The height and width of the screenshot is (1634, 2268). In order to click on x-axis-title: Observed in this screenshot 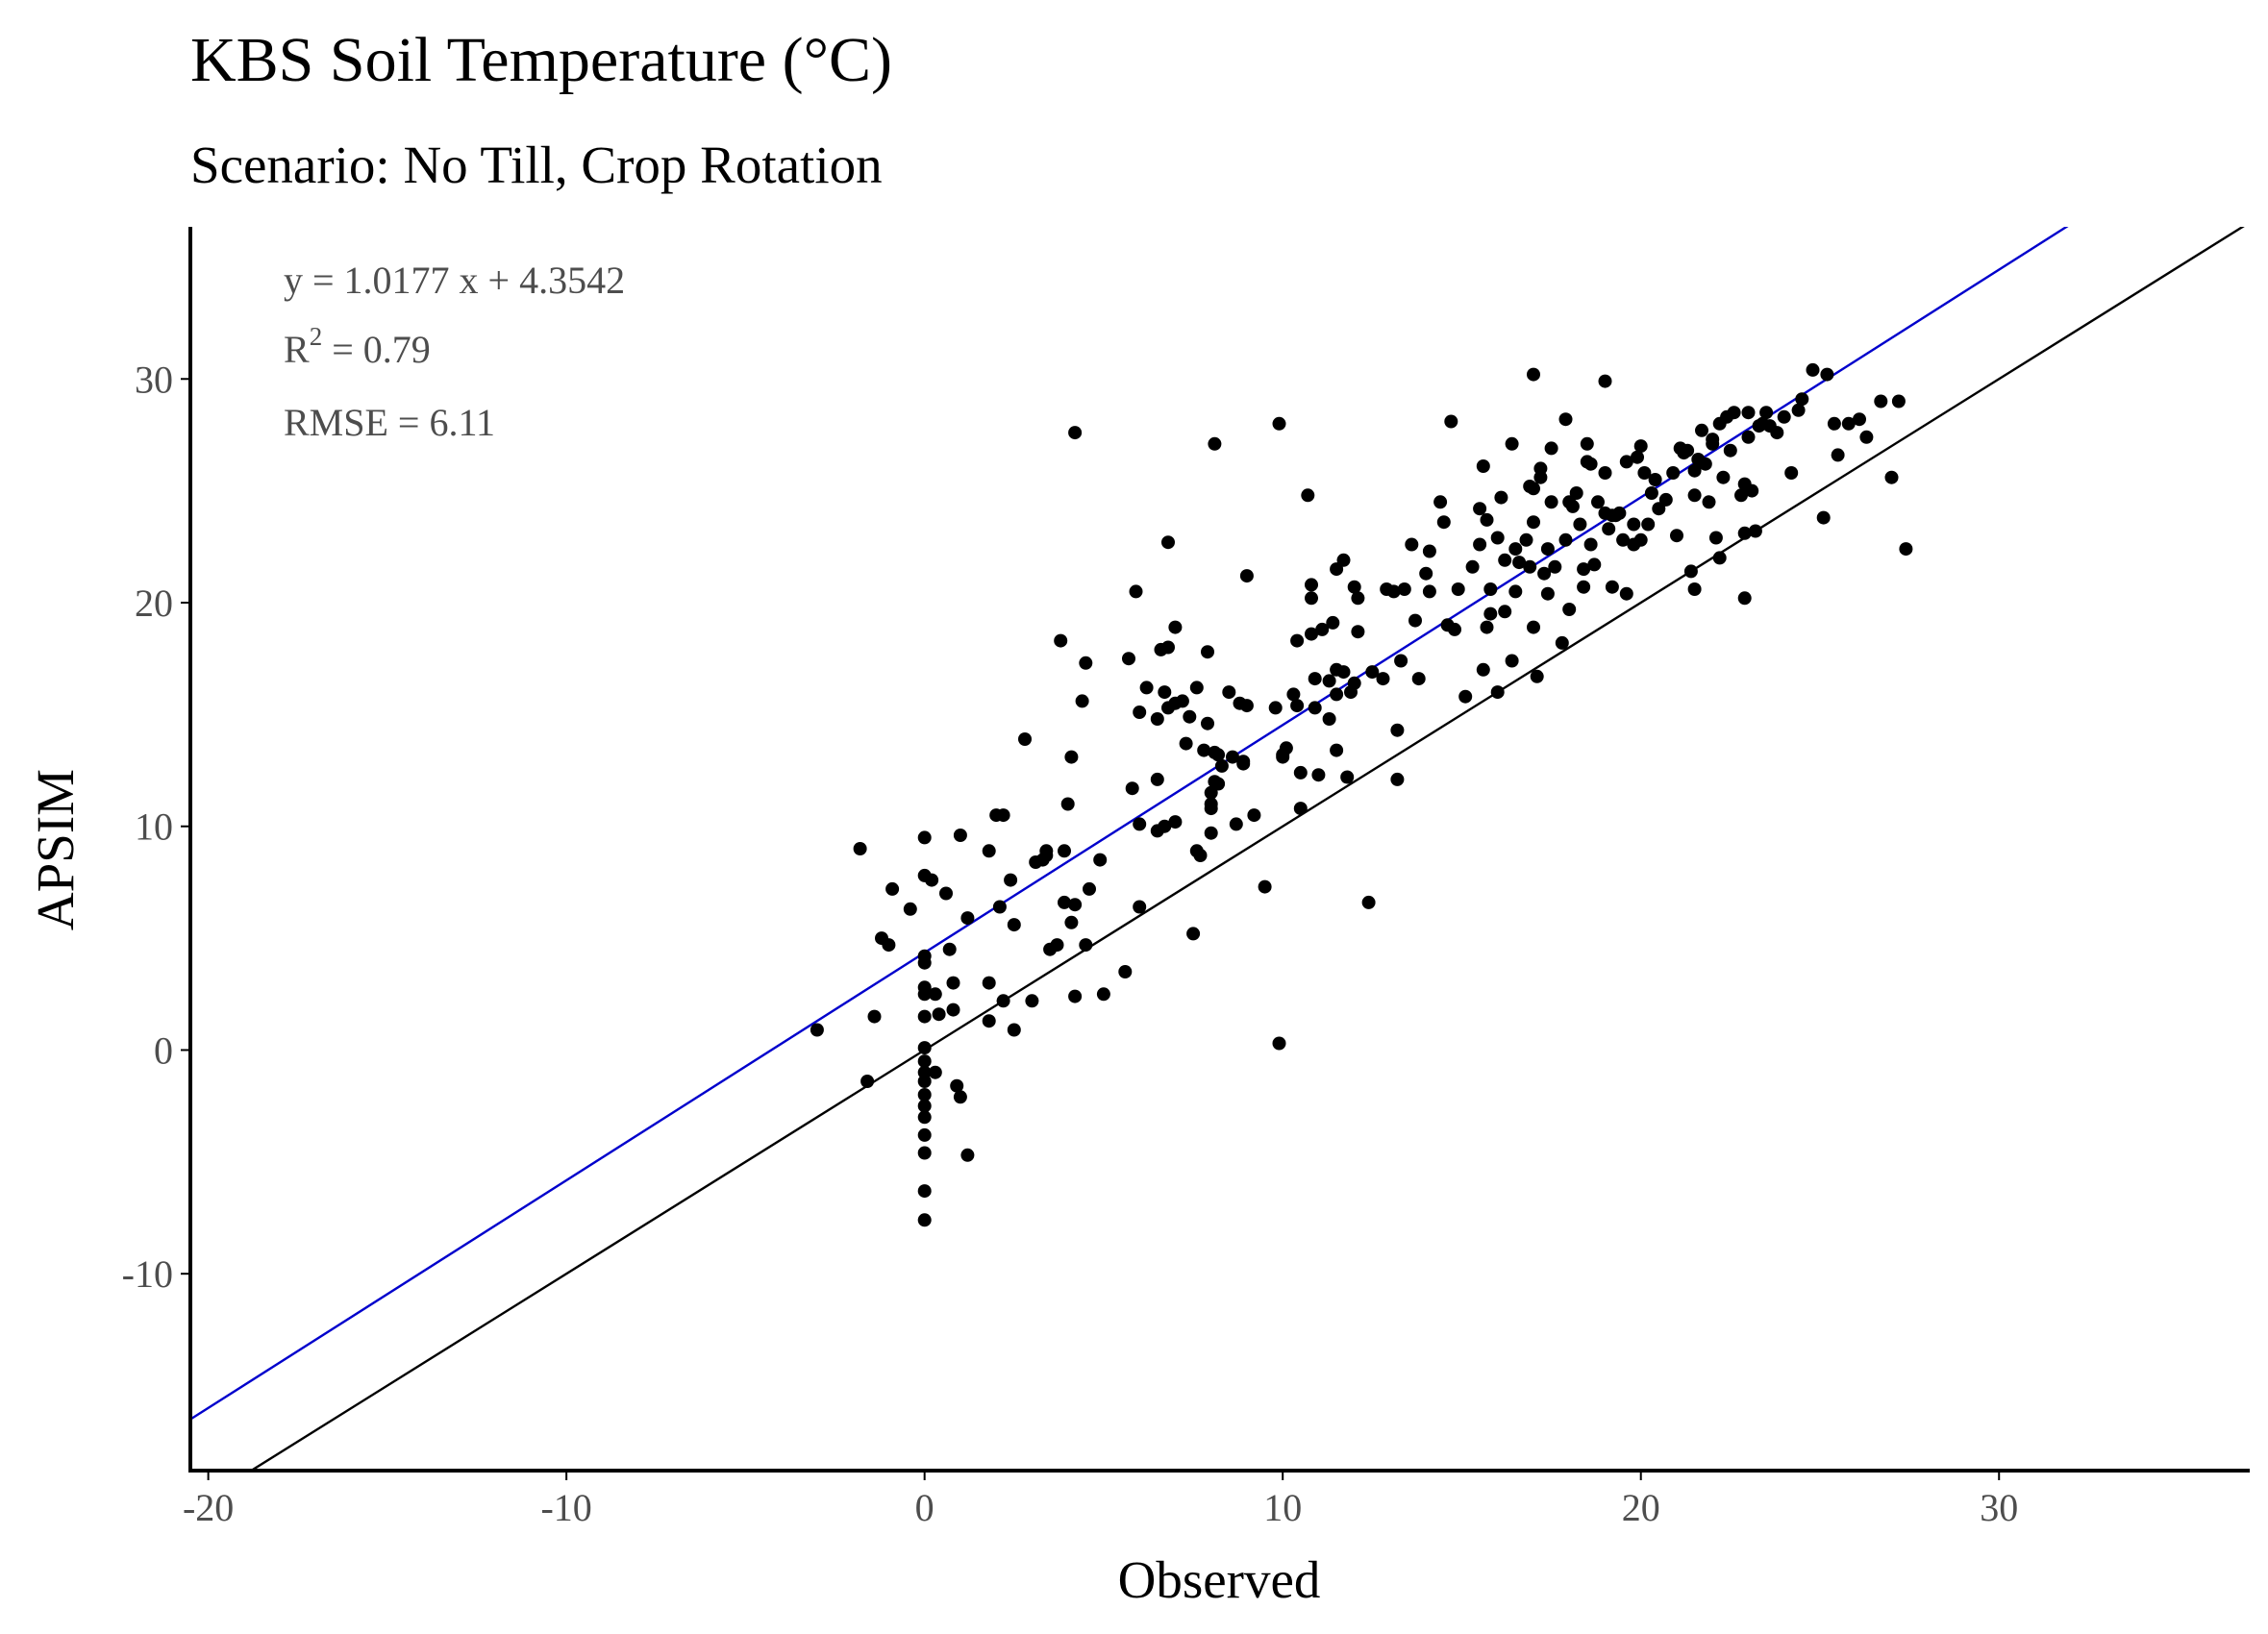, I will do `click(1219, 1580)`.